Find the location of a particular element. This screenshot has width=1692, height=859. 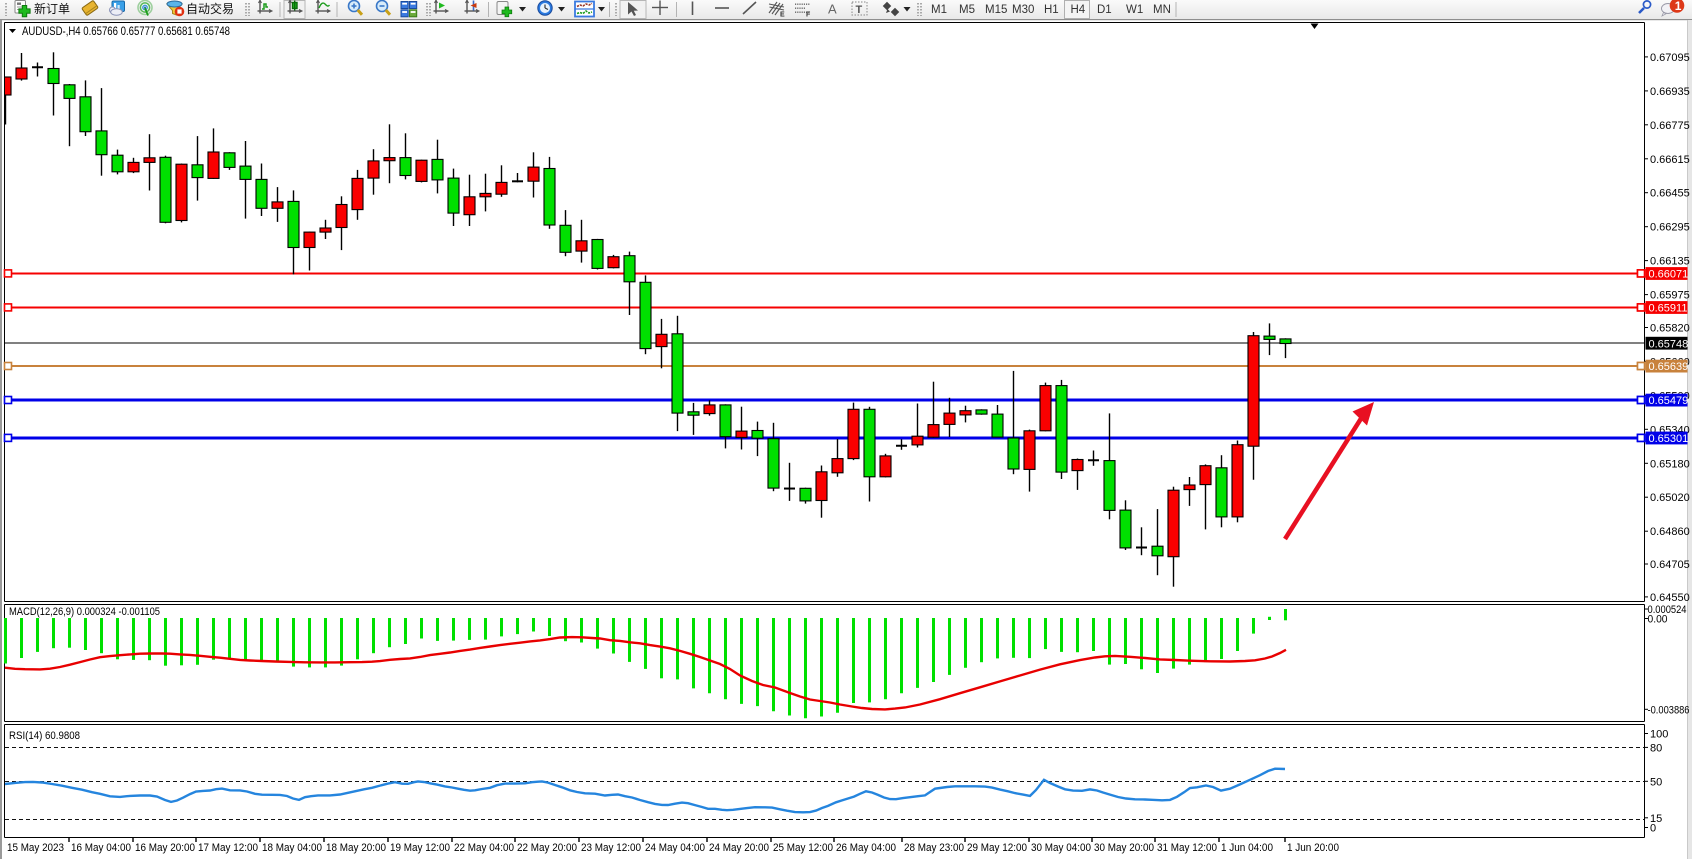

svg-text: 26 May 04:00 is located at coordinates (866, 848).